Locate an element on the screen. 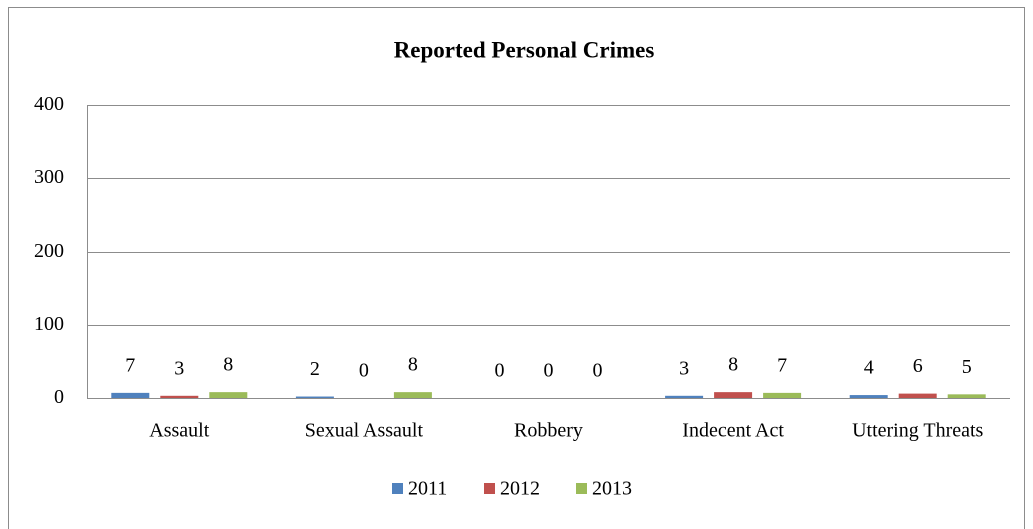 This screenshot has height=529, width=1033. x-tick-label: Assault is located at coordinates (179, 431).